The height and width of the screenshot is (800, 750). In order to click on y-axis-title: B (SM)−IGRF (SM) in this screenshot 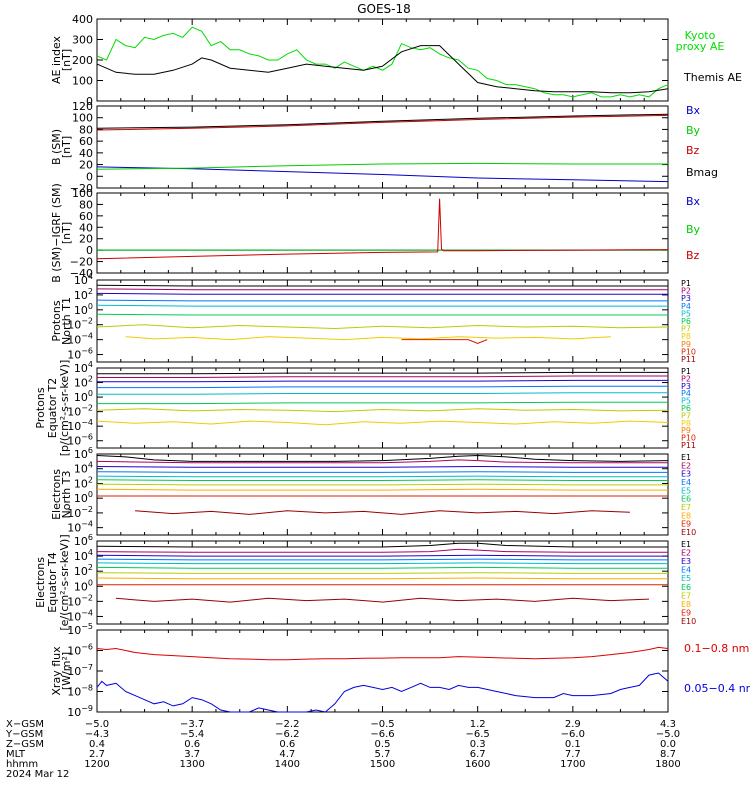, I will do `click(56, 233)`.